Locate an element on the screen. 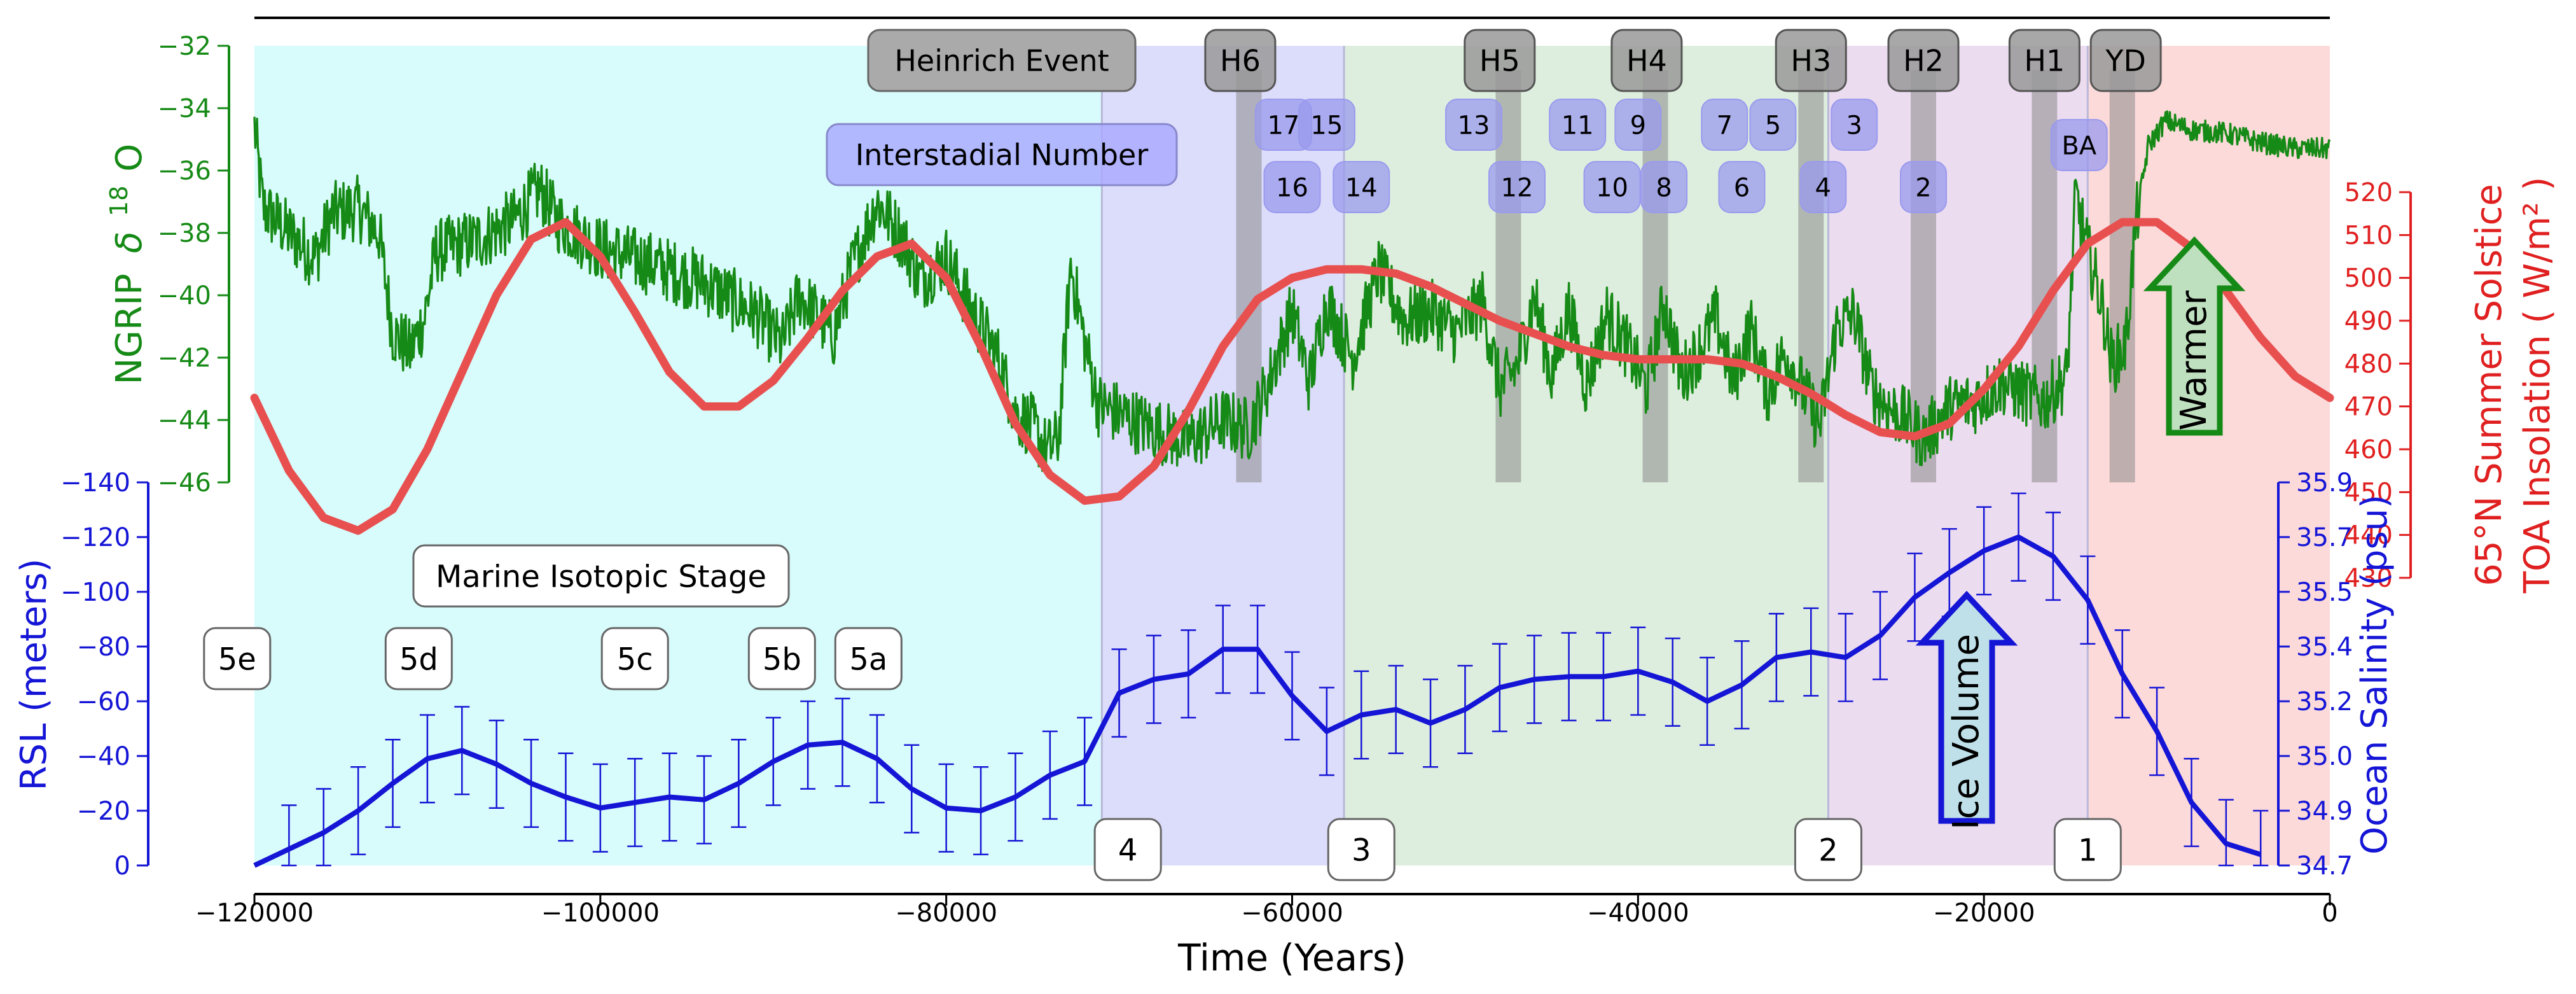 Image resolution: width=2576 pixels, height=994 pixels. mis-label: 5e is located at coordinates (237, 658).